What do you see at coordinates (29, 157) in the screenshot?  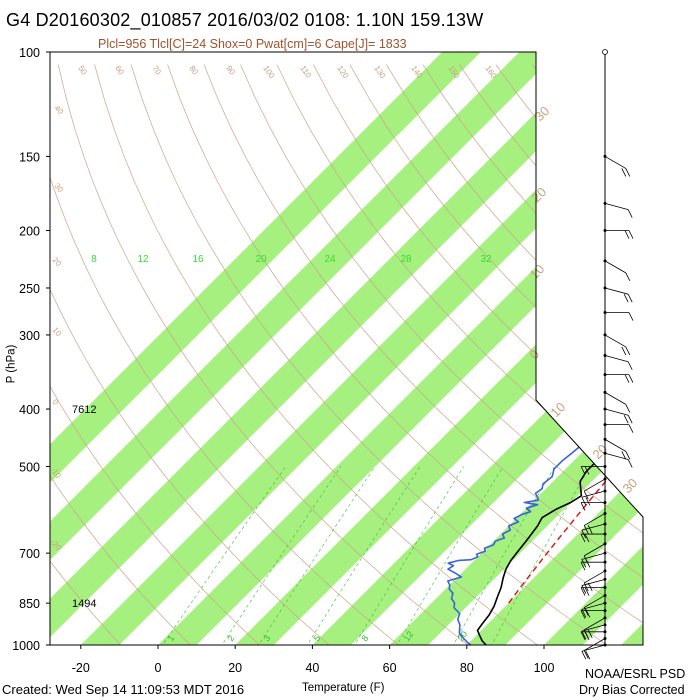 I see `y-tick-label: 150` at bounding box center [29, 157].